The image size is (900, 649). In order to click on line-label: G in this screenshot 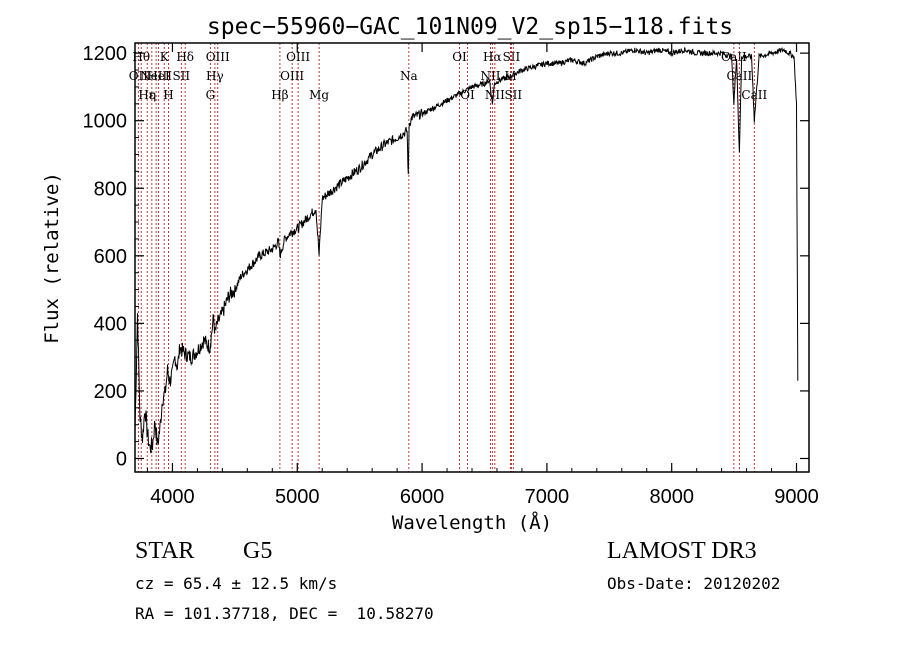, I will do `click(211, 95)`.